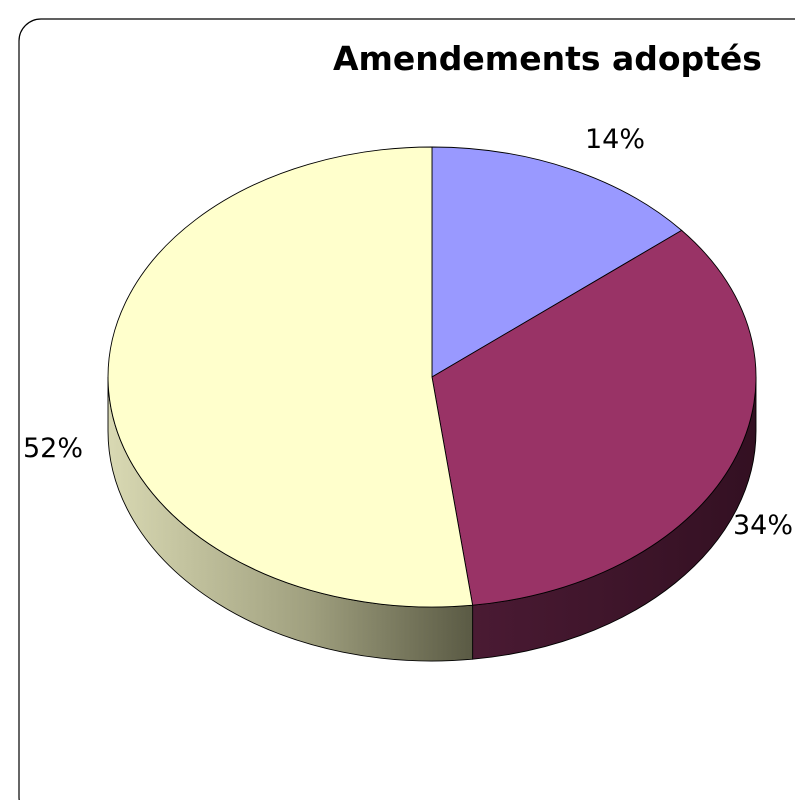 The image size is (795, 800). What do you see at coordinates (763, 525) in the screenshot?
I see `data-label-1: 34%` at bounding box center [763, 525].